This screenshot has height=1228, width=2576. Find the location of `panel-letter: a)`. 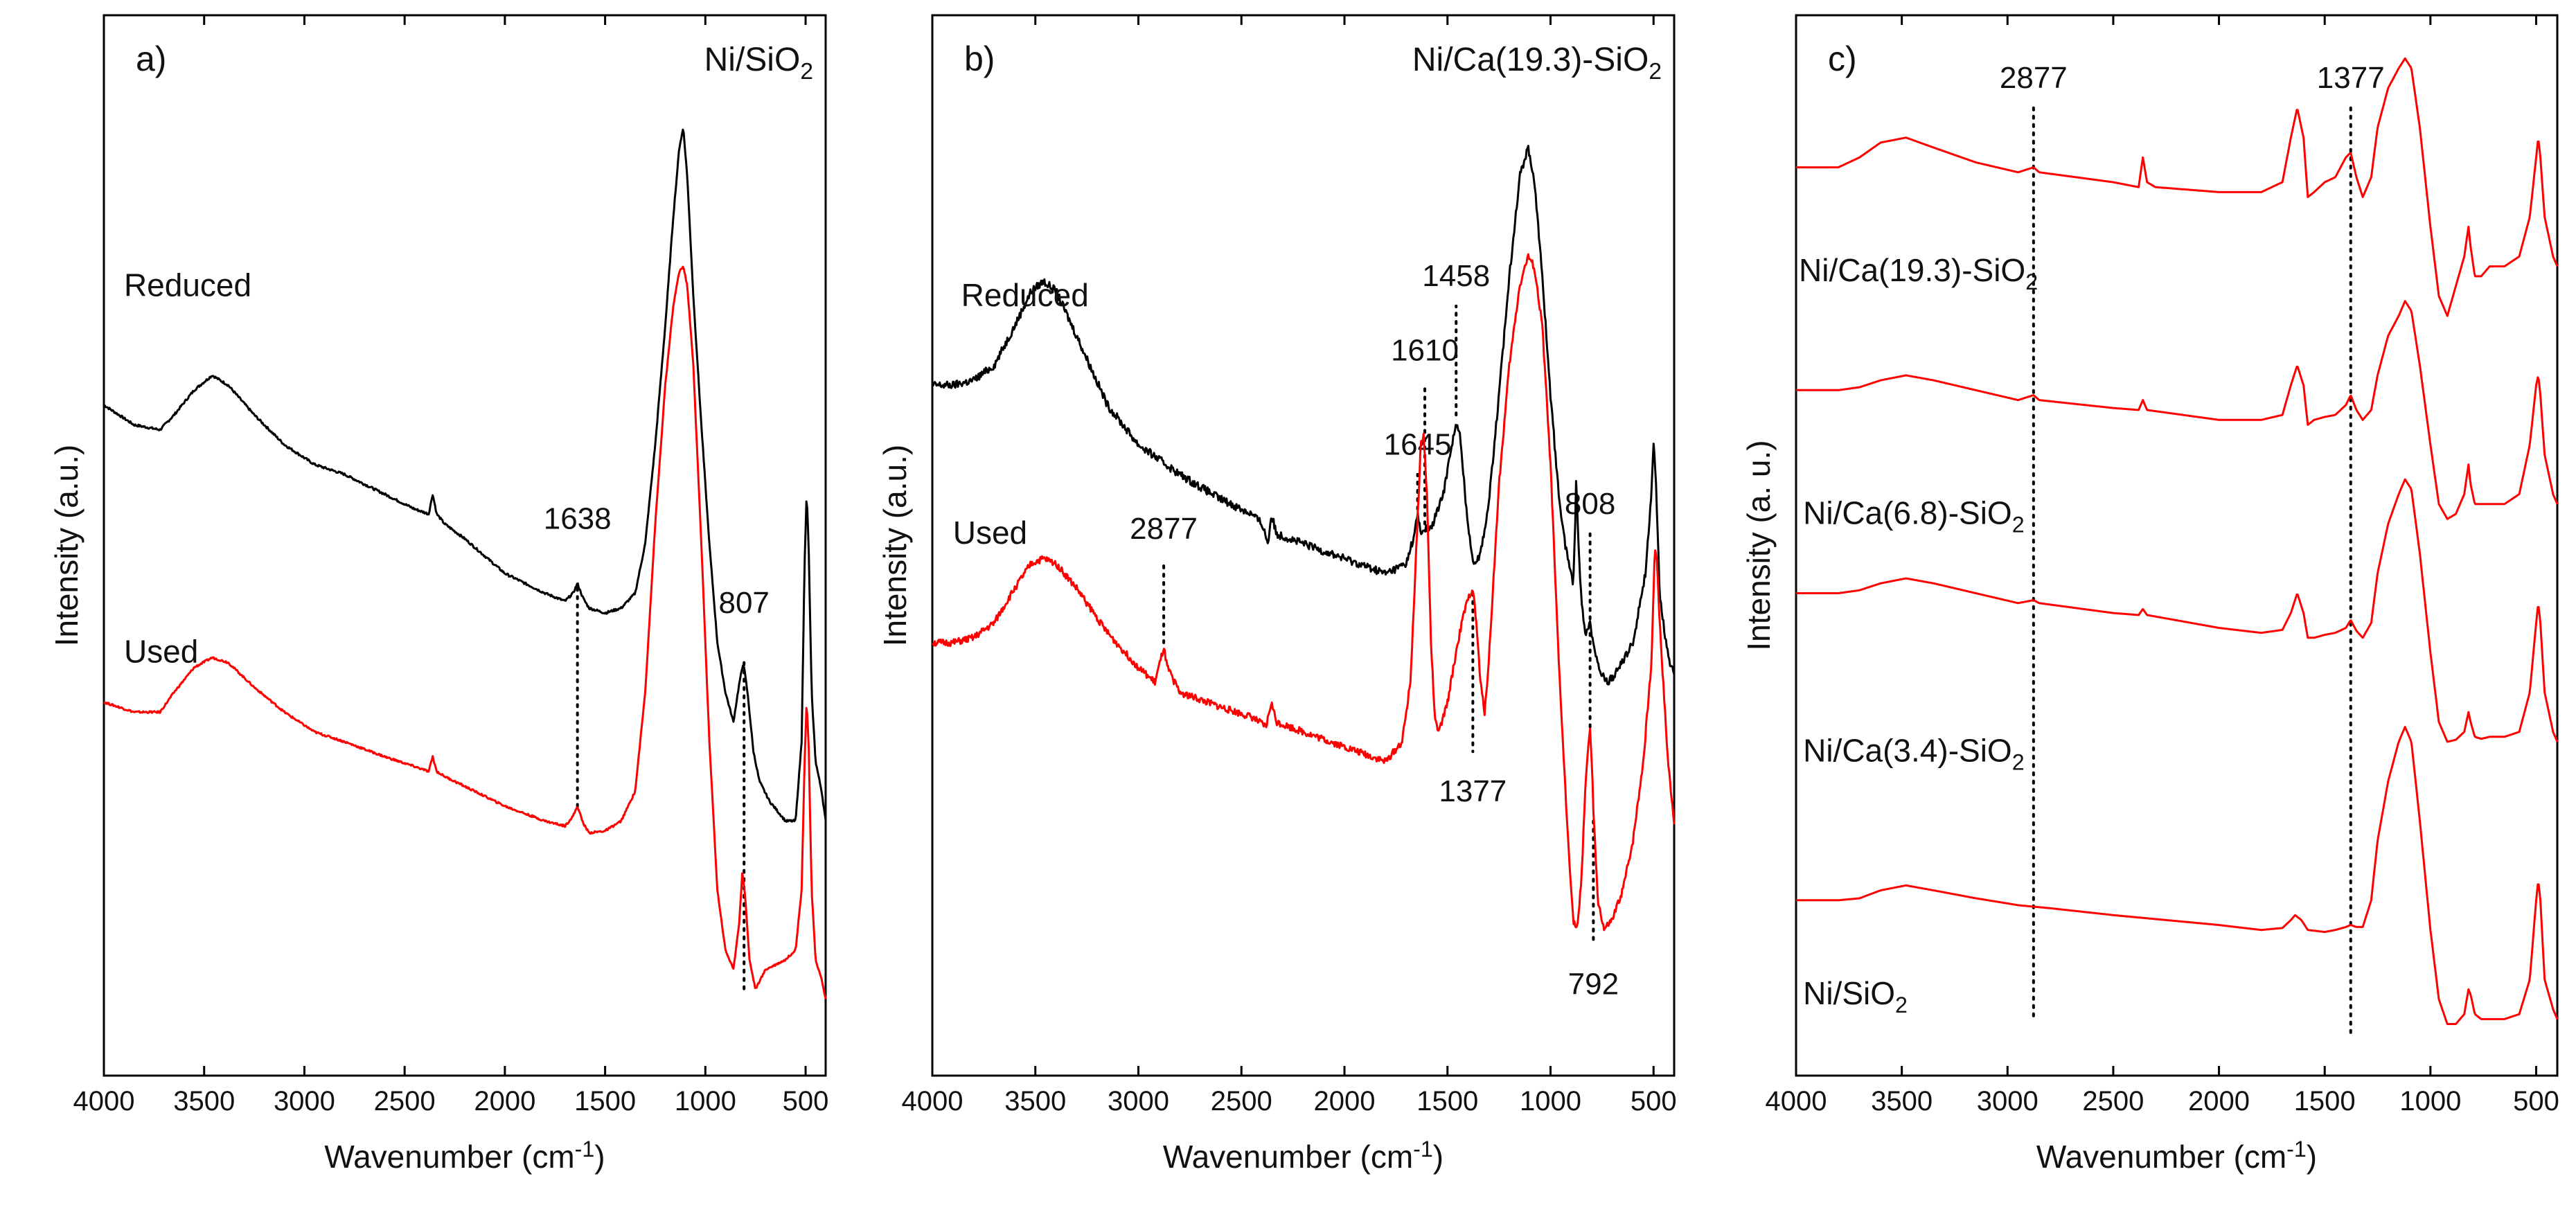

panel-letter: a) is located at coordinates (151, 58).